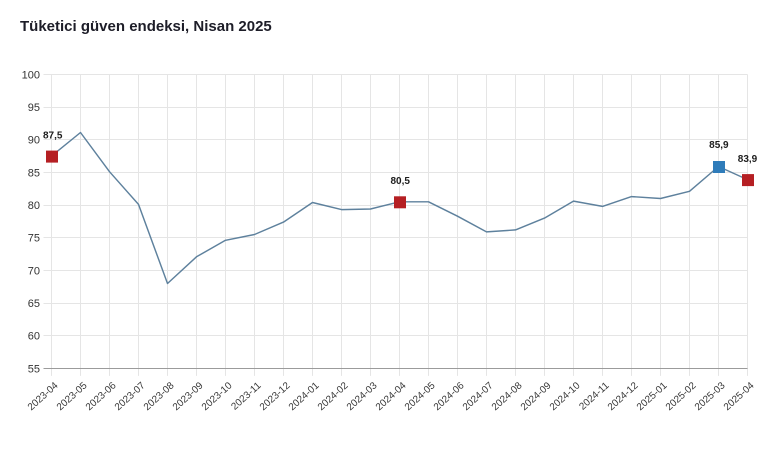  I want to click on svg-text: 65, so click(34, 304).